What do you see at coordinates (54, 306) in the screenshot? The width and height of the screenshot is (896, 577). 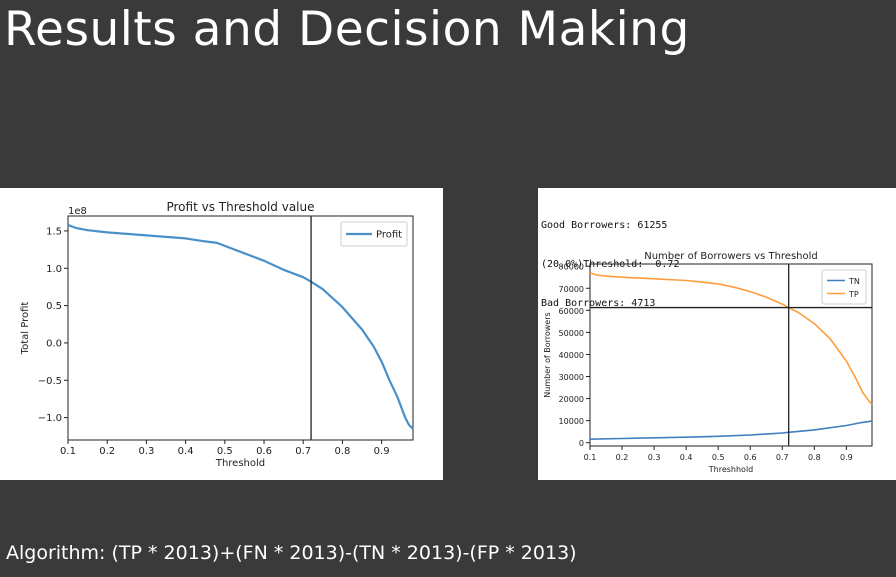 I see `y-tick-label: 0.5` at bounding box center [54, 306].